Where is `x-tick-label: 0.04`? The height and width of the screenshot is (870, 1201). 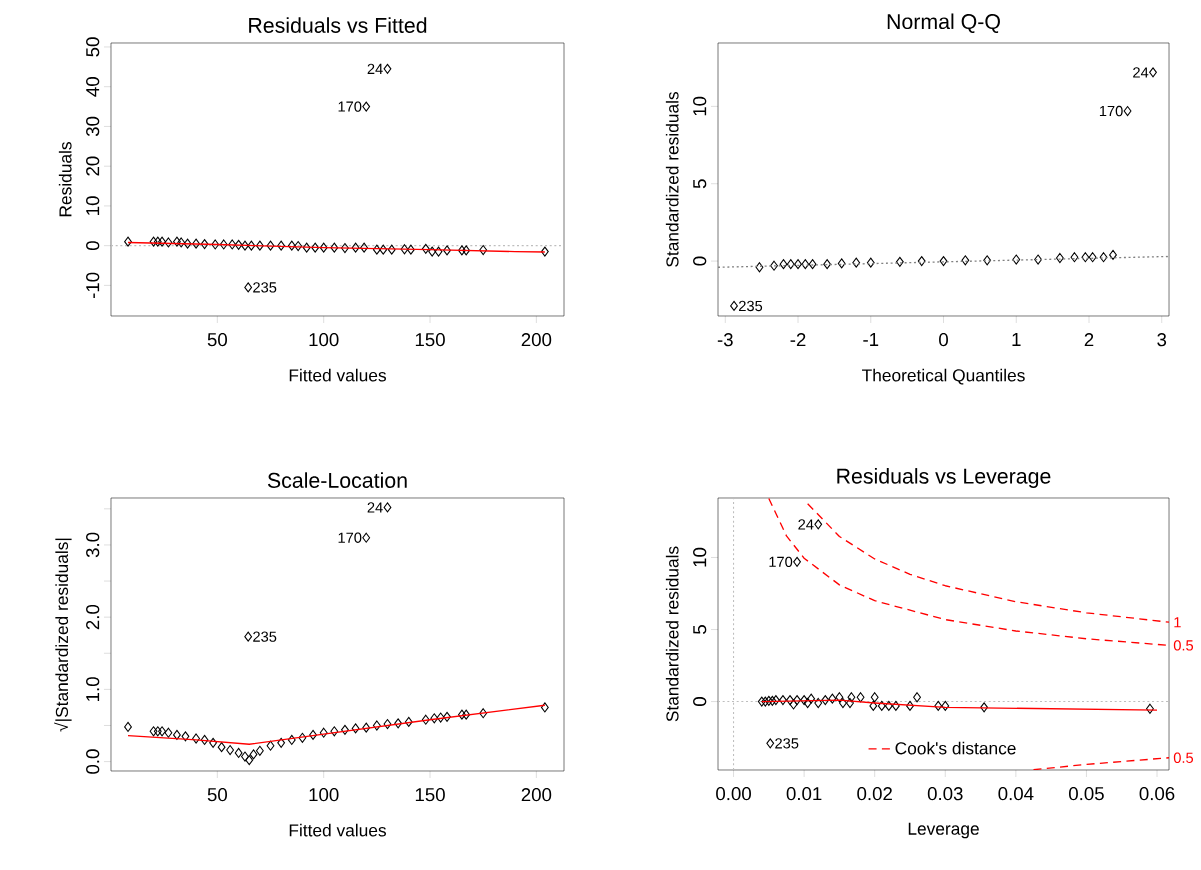
x-tick-label: 0.04 is located at coordinates (1016, 794).